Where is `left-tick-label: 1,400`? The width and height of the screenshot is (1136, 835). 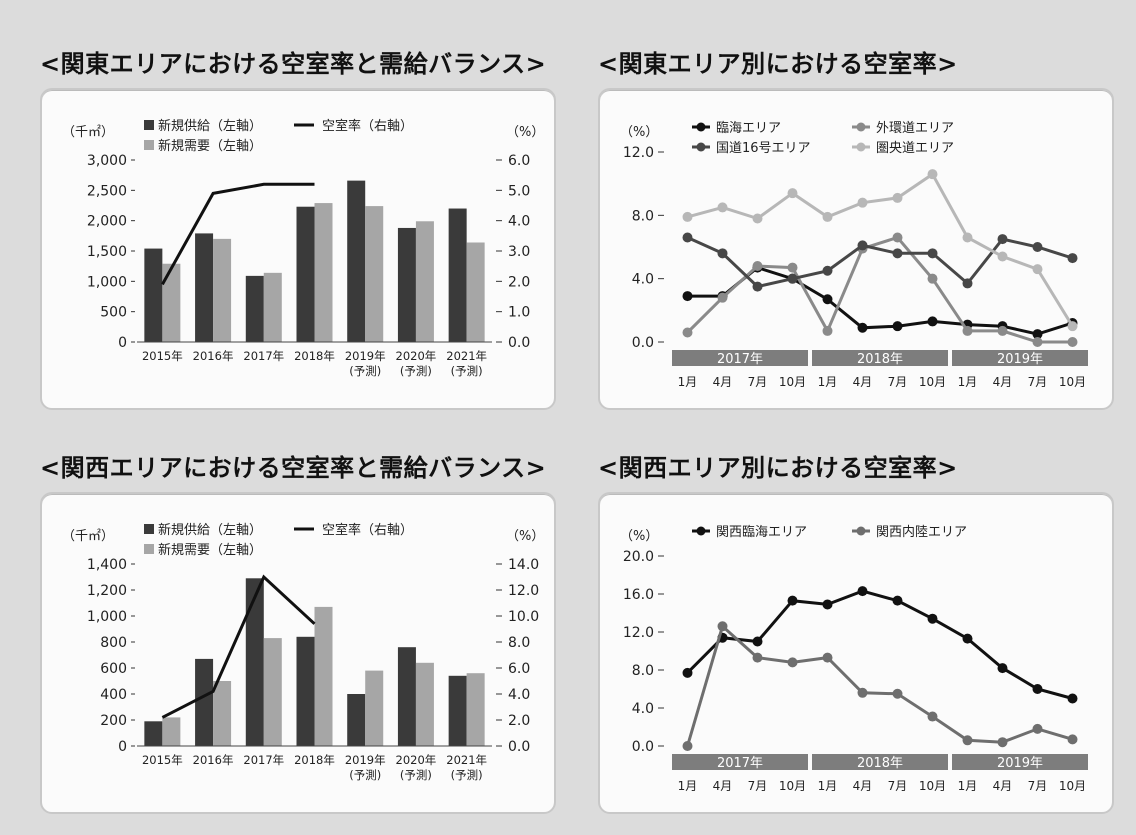 left-tick-label: 1,400 is located at coordinates (107, 565).